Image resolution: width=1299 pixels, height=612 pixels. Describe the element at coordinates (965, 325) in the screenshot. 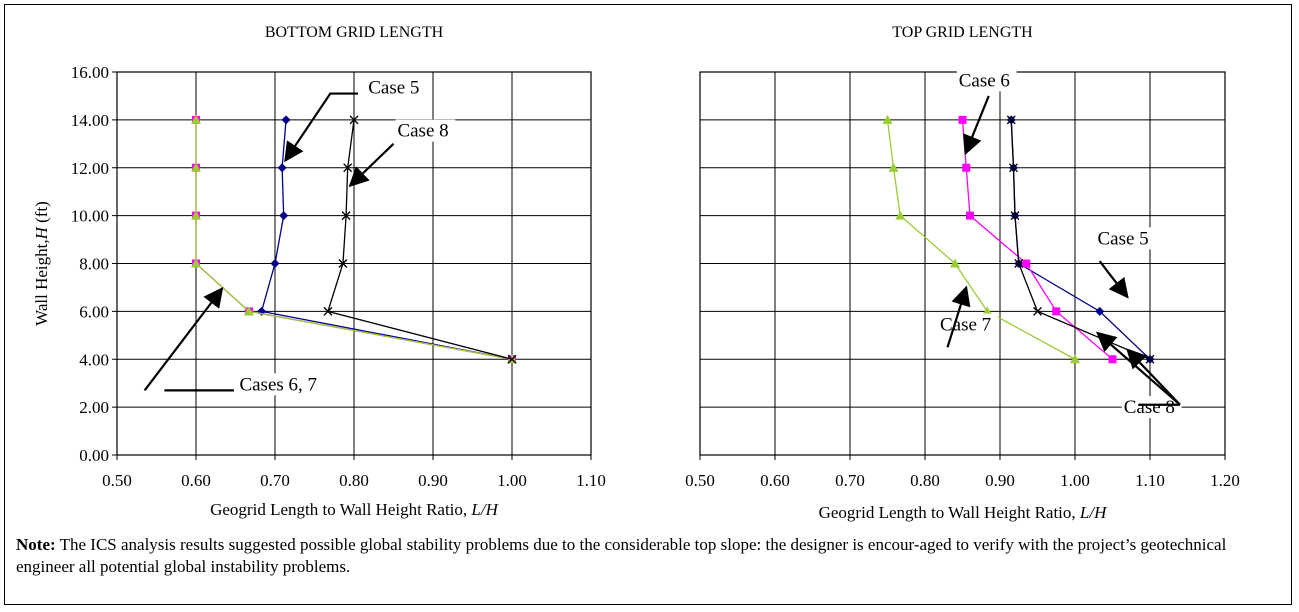

I see `annotation-label: Case 7` at that location.